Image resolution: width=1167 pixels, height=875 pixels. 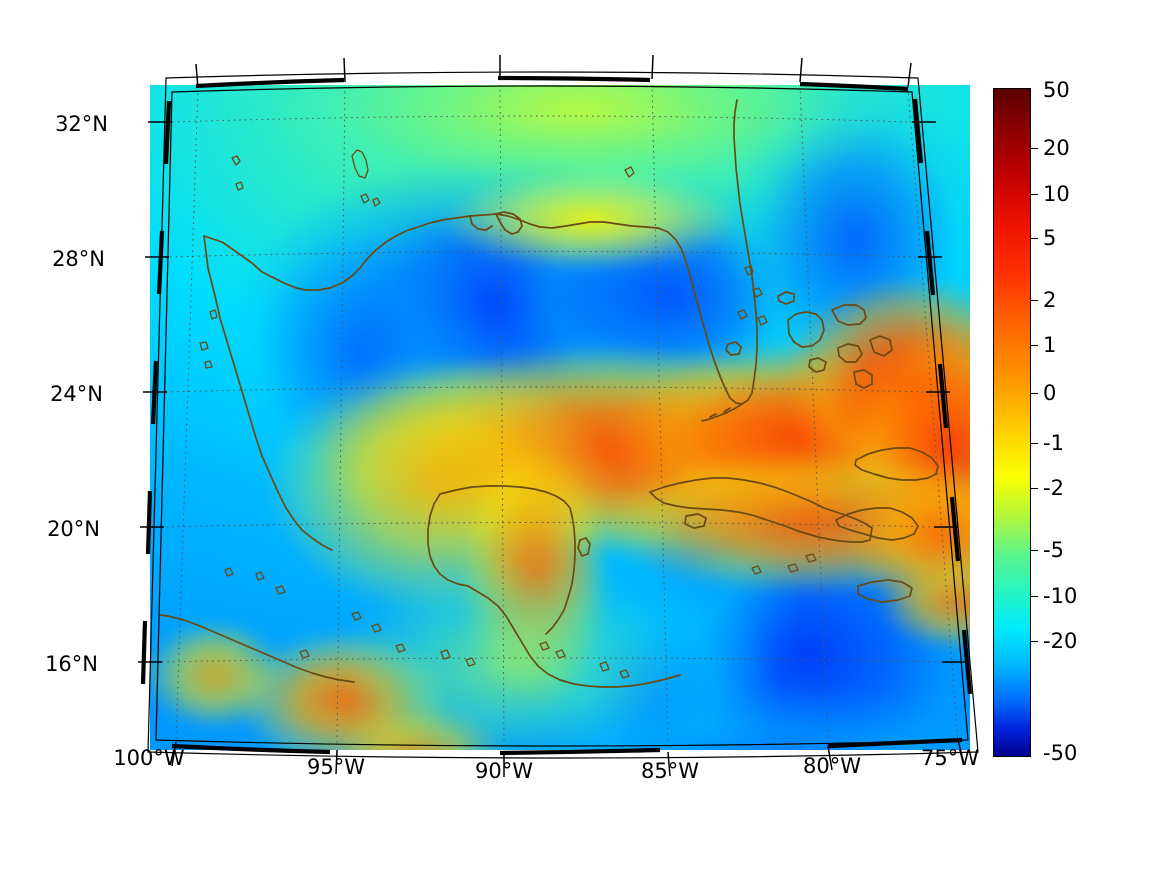 I want to click on longitude-tick-label: 100°W, so click(x=149, y=758).